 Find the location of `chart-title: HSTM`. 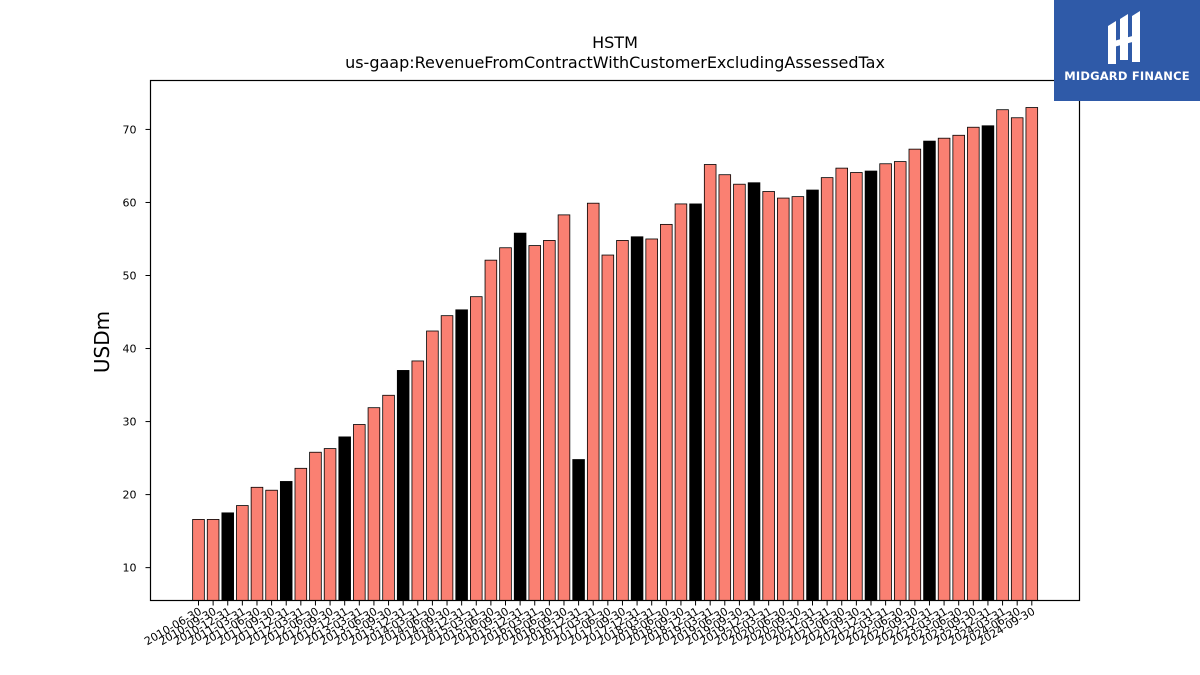

chart-title: HSTM is located at coordinates (615, 42).